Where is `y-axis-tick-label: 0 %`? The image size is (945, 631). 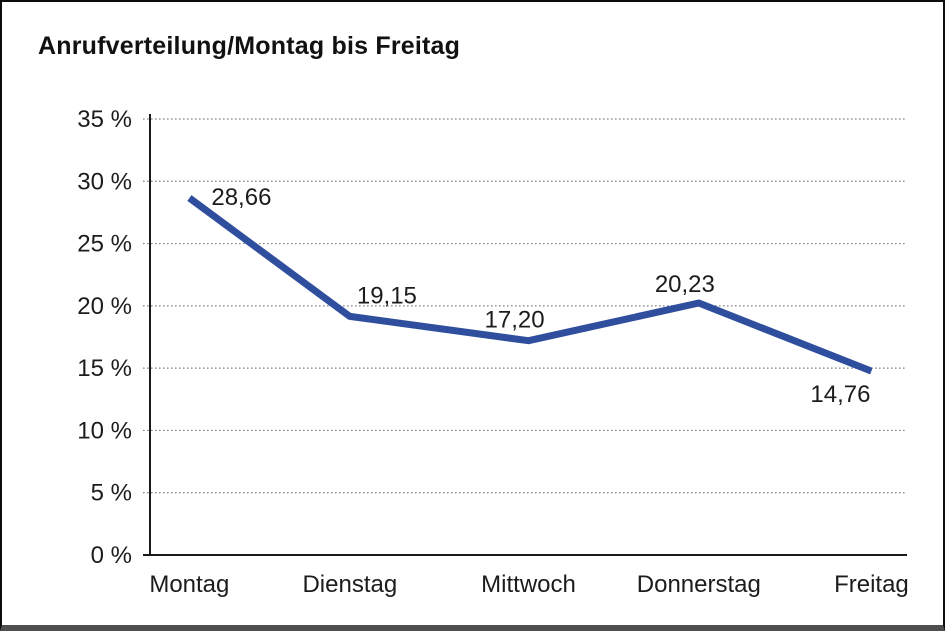 y-axis-tick-label: 0 % is located at coordinates (111, 555).